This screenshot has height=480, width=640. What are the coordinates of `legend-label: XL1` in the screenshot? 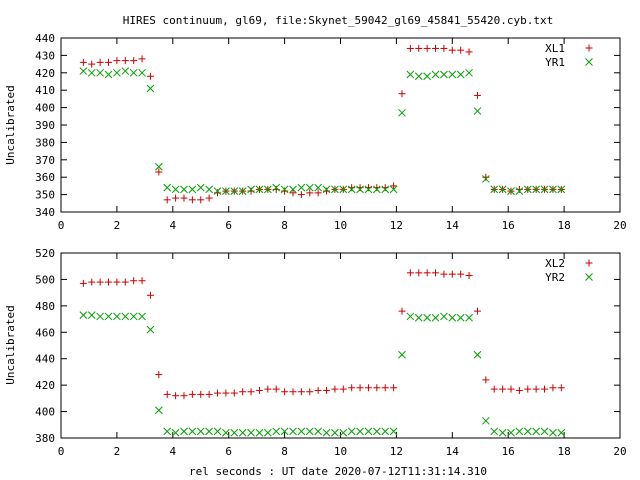 It's located at (555, 48).